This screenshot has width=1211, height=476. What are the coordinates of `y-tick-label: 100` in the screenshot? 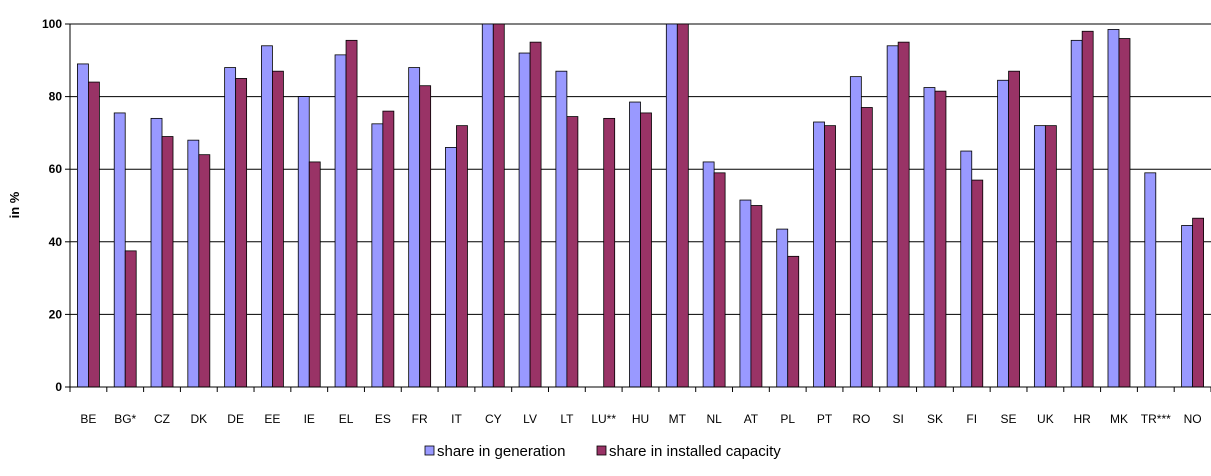 It's located at (52, 24).